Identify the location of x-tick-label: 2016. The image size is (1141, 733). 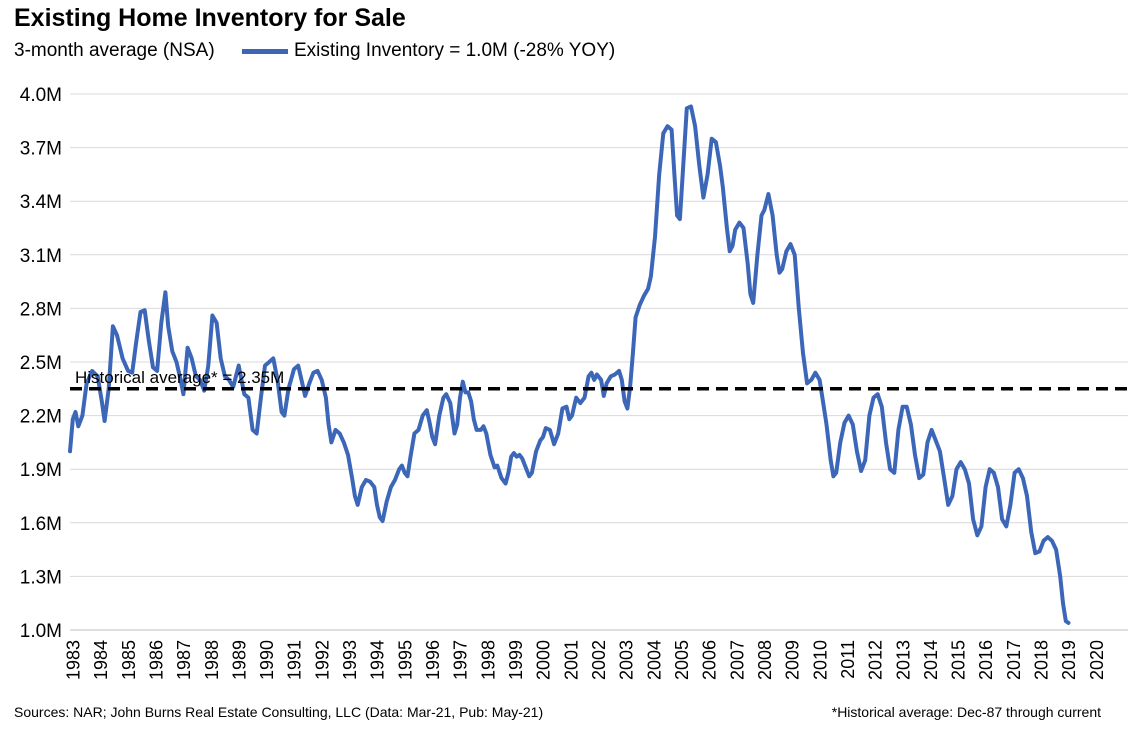
(986, 660).